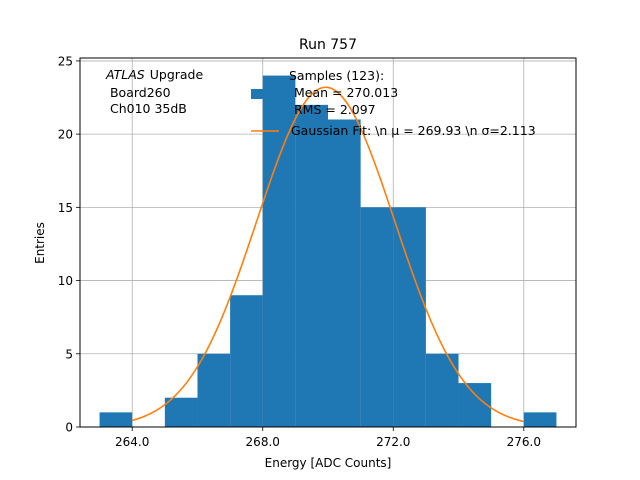  Describe the element at coordinates (328, 438) in the screenshot. I see `x-axis-ticks: 264.0 268.0 272.0 276.0` at that location.